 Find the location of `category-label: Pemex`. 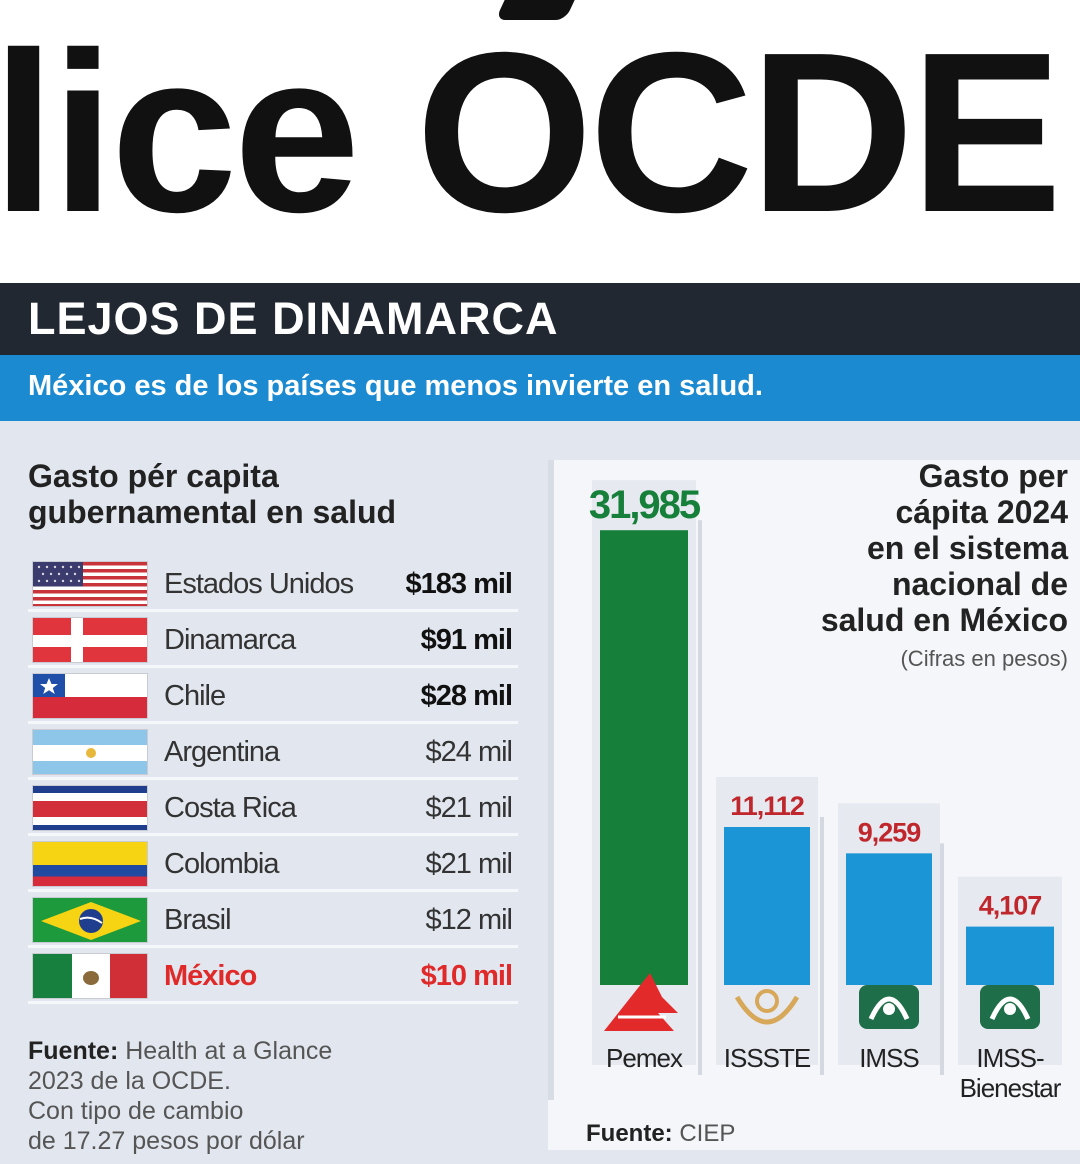

category-label: Pemex is located at coordinates (644, 1058).